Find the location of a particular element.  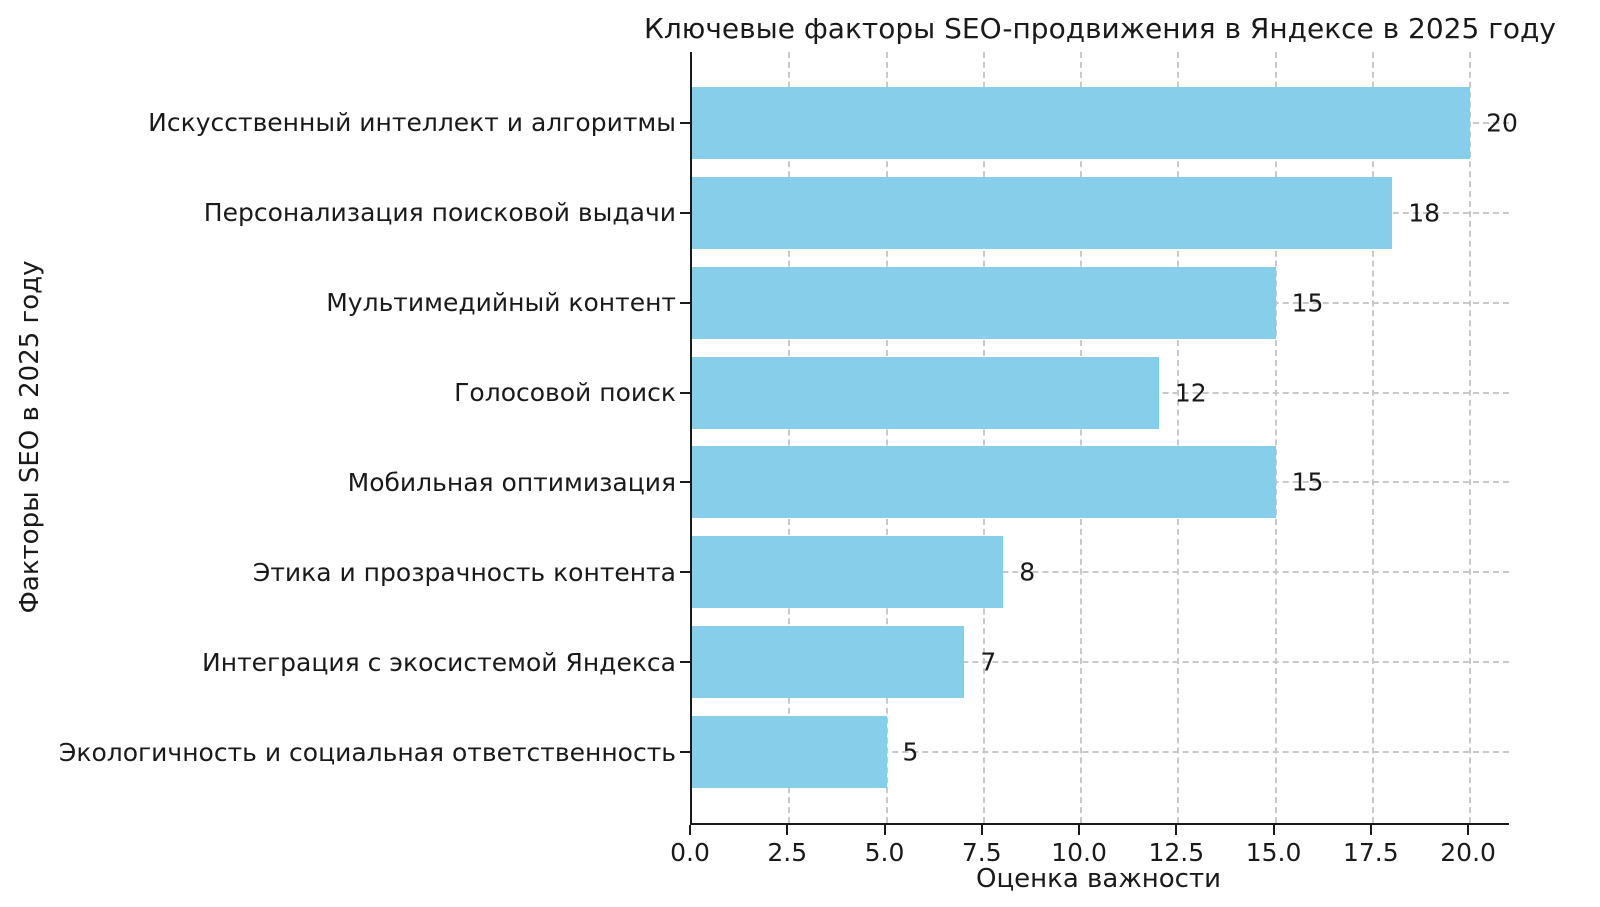

x-tick-label: 7.5 is located at coordinates (981, 852).